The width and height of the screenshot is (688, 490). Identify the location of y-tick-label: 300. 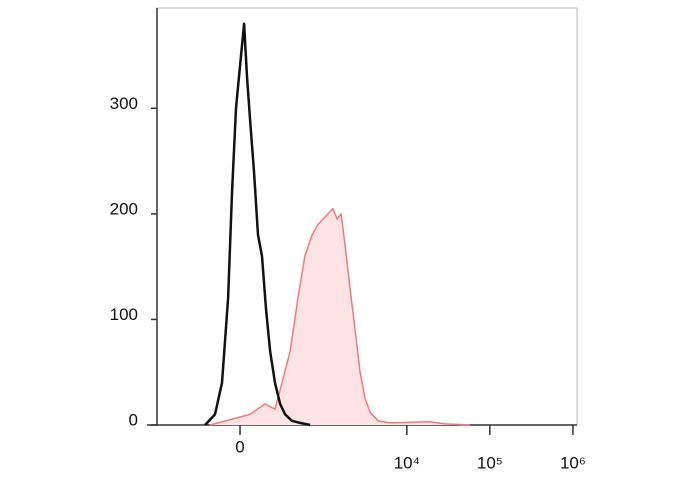
(124, 103).